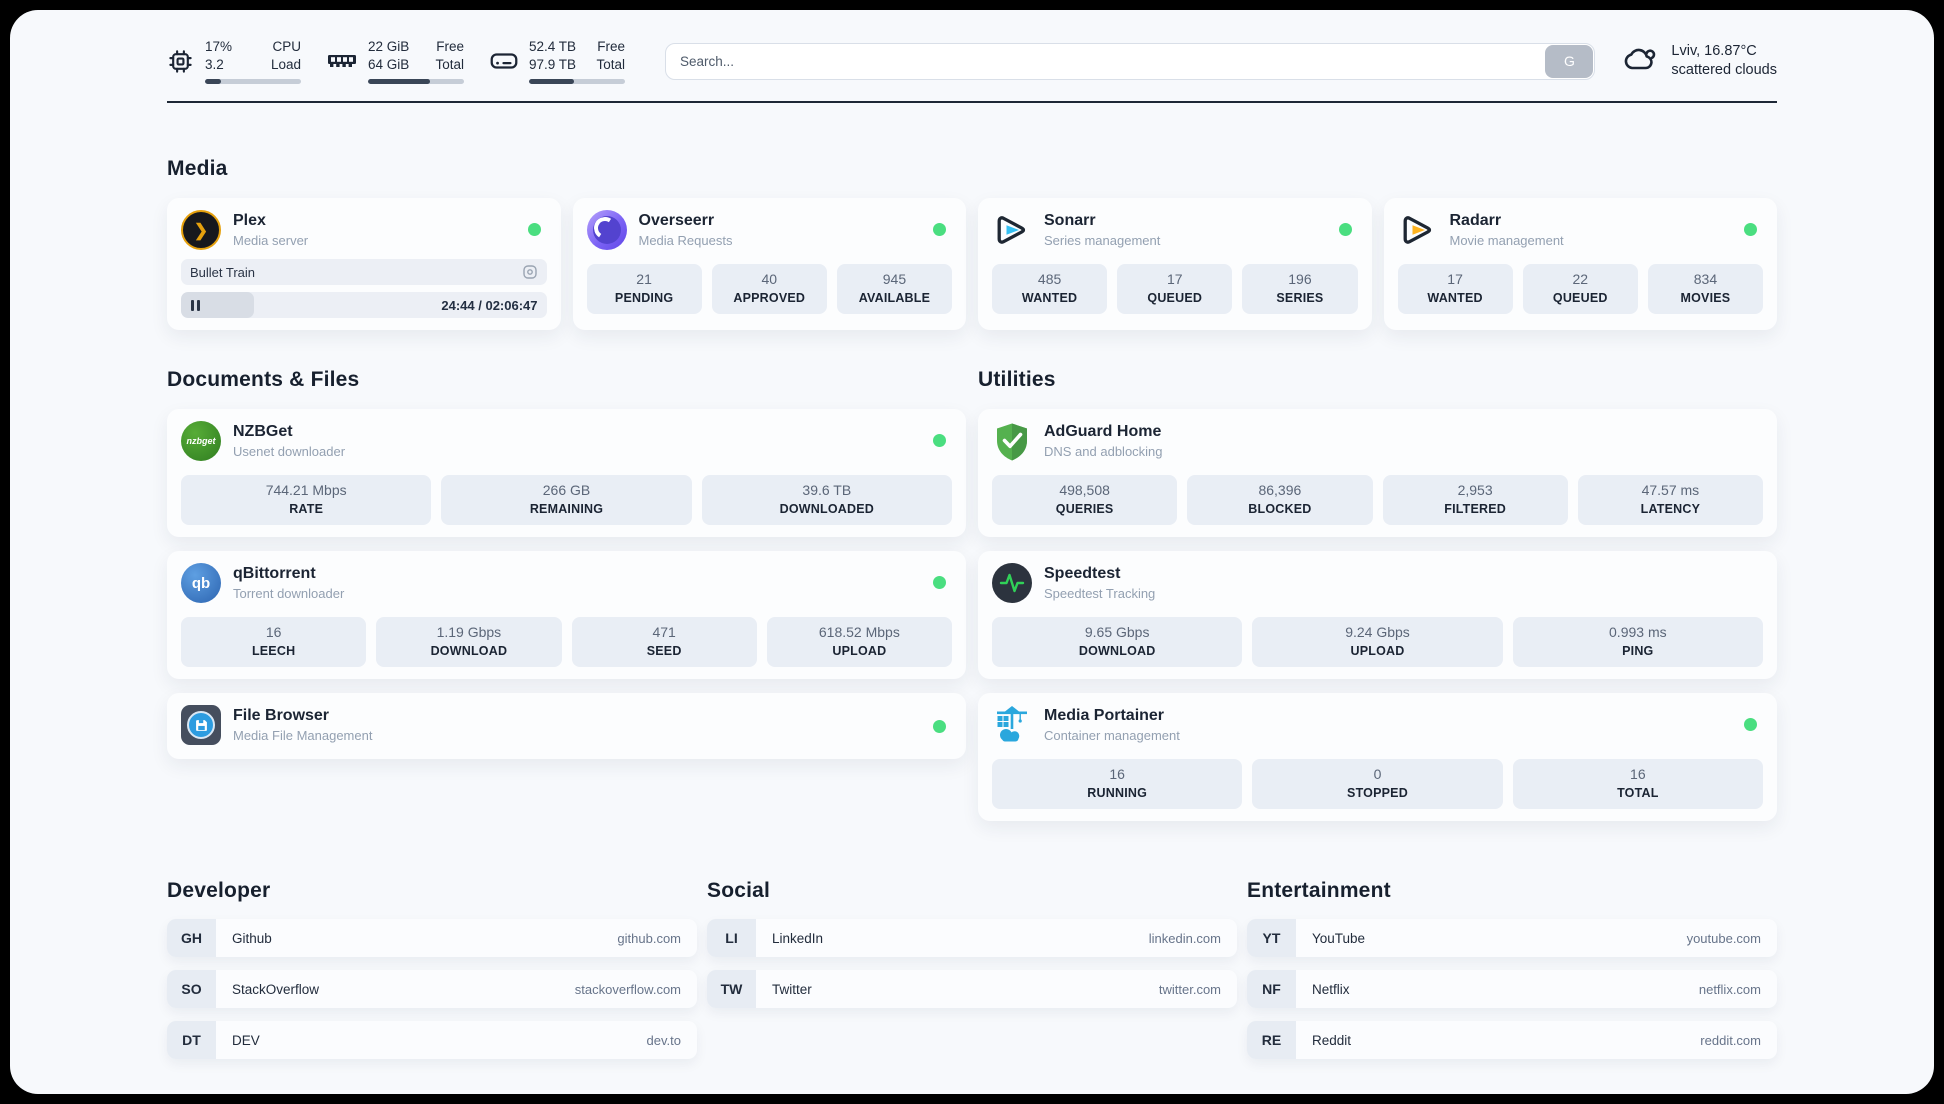 The width and height of the screenshot is (1944, 1104). I want to click on search-input, so click(1130, 61).